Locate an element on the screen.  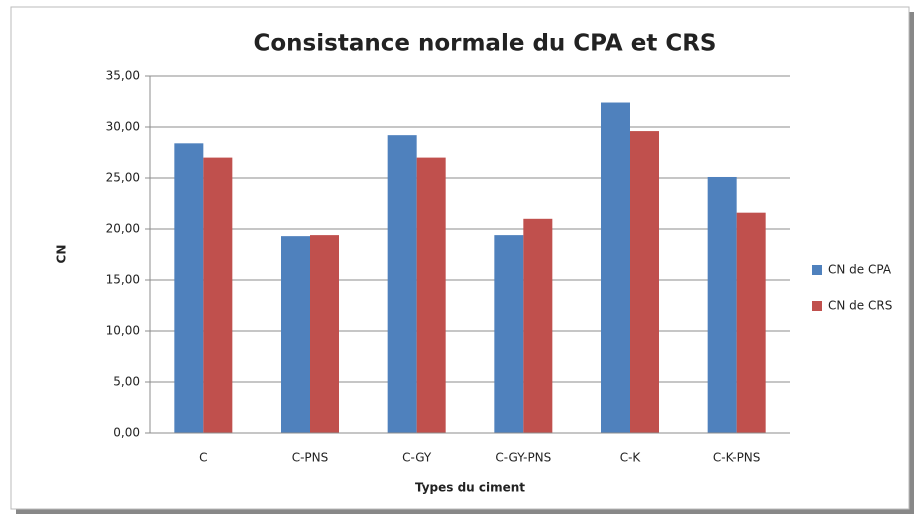
x-axis-label: Types du ciment is located at coordinates (470, 488).